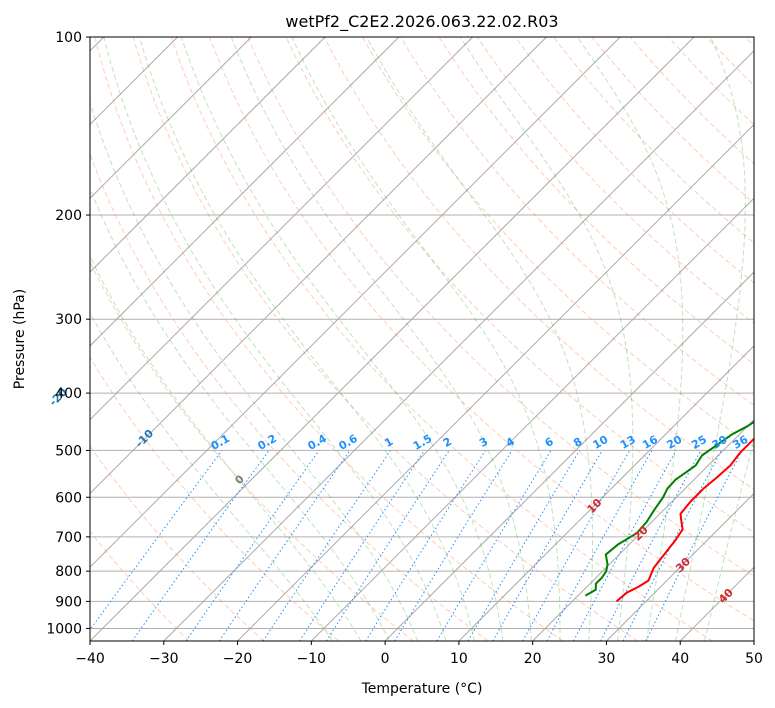  What do you see at coordinates (238, 659) in the screenshot?
I see `x-tick-label: −20` at bounding box center [238, 659].